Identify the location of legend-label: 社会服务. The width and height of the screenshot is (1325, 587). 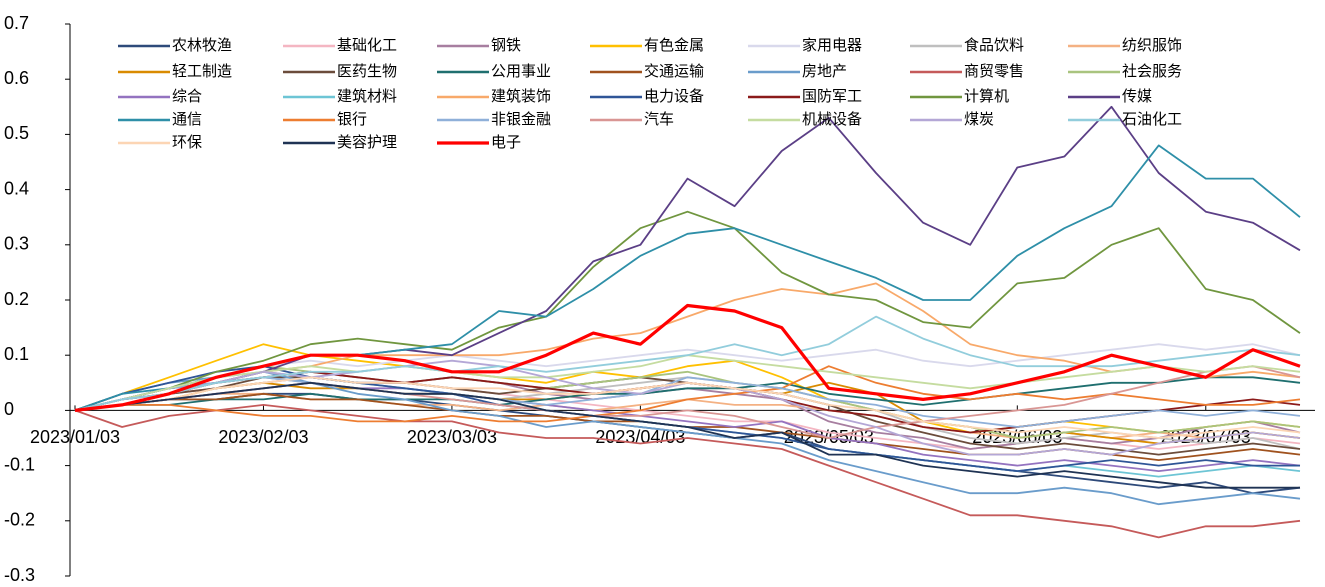
(1152, 71).